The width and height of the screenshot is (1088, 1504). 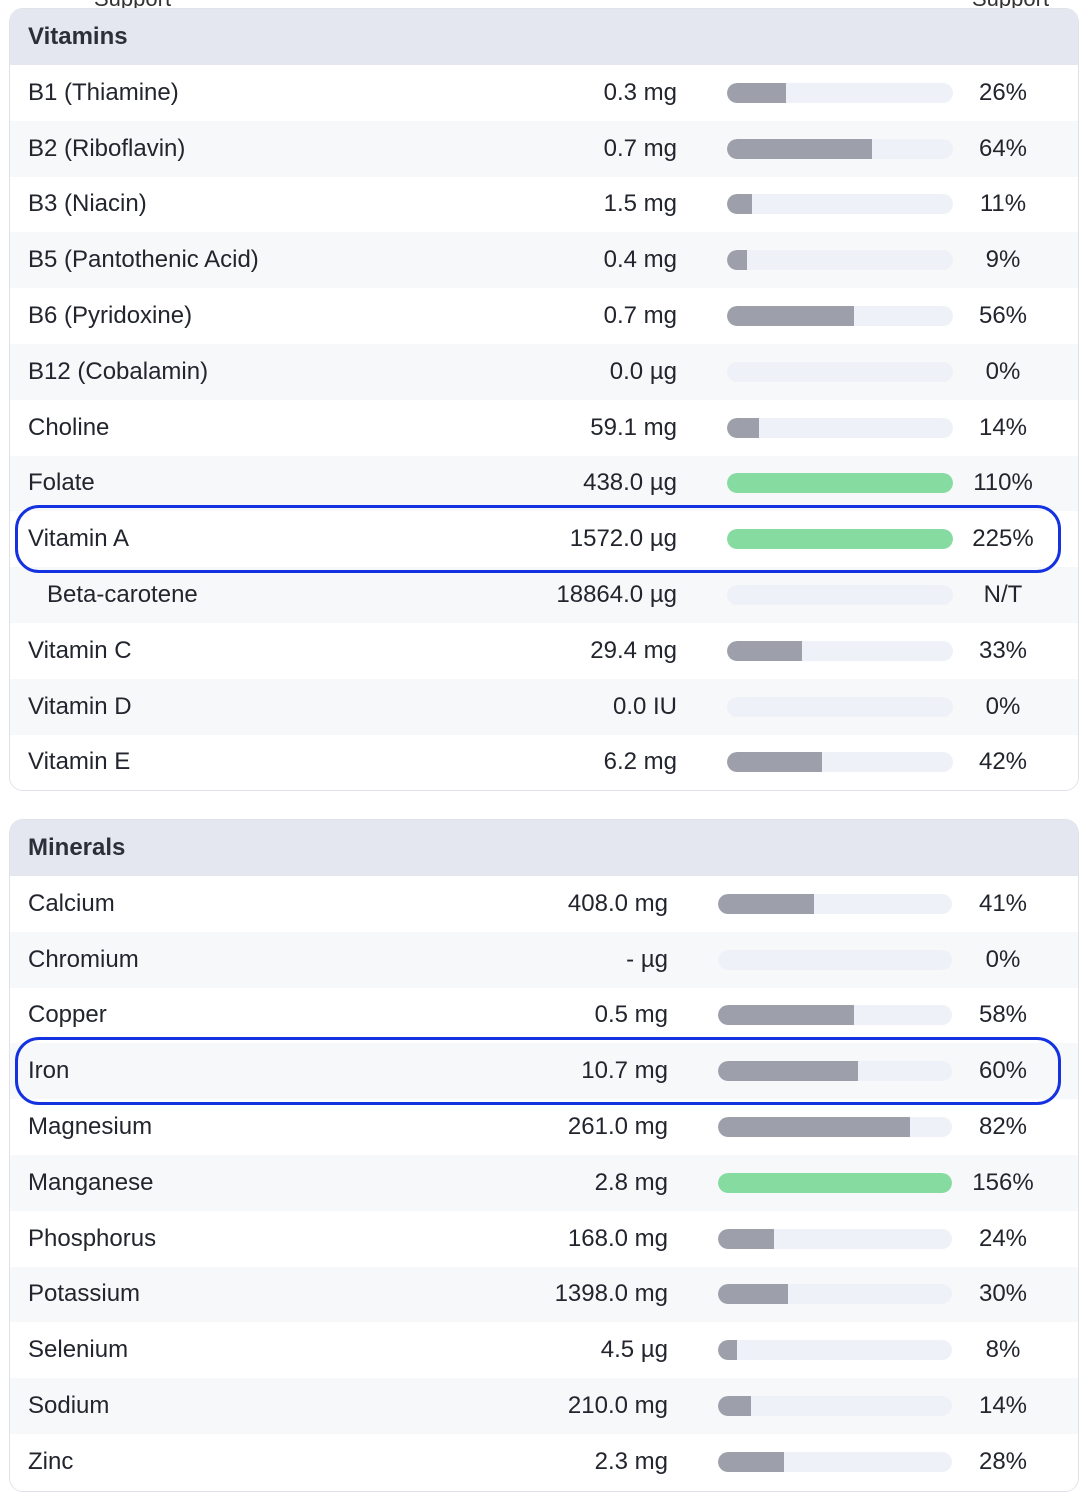 I want to click on nutrient-percent: 156%, so click(x=1003, y=1182).